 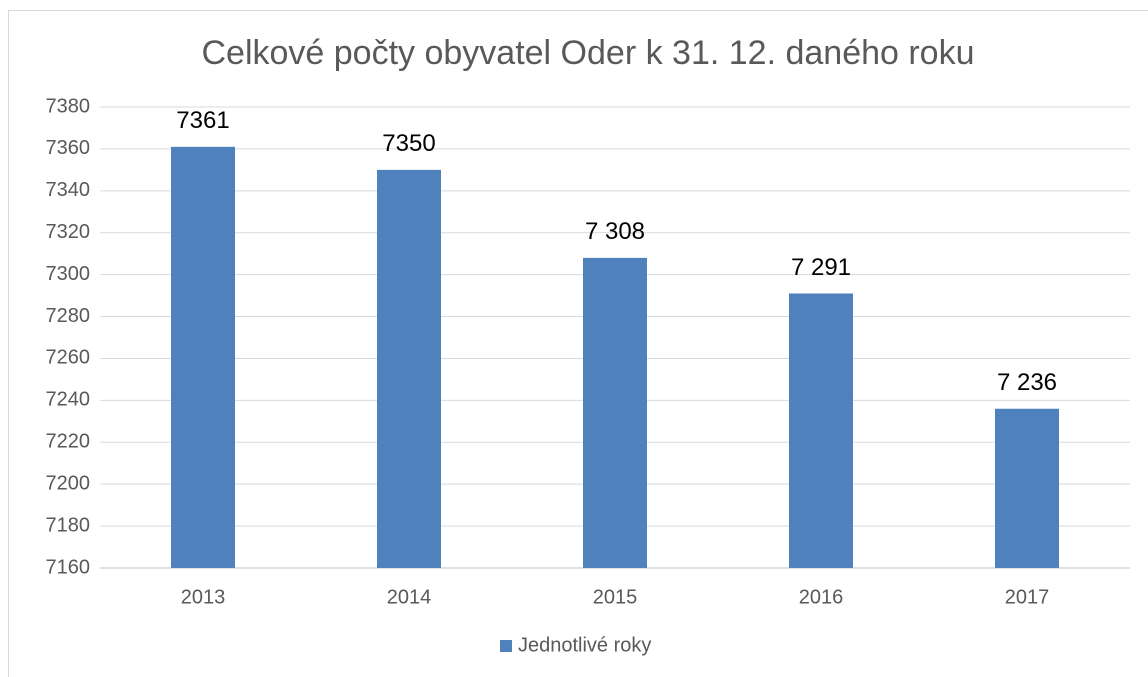 What do you see at coordinates (68, 567) in the screenshot?
I see `y-tick-label: 7160` at bounding box center [68, 567].